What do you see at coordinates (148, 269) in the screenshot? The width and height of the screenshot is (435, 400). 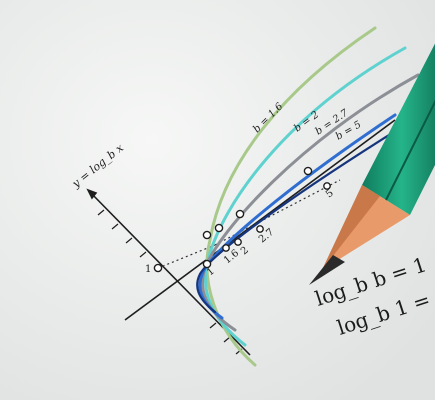 I see `y-tick-1: 1` at bounding box center [148, 269].